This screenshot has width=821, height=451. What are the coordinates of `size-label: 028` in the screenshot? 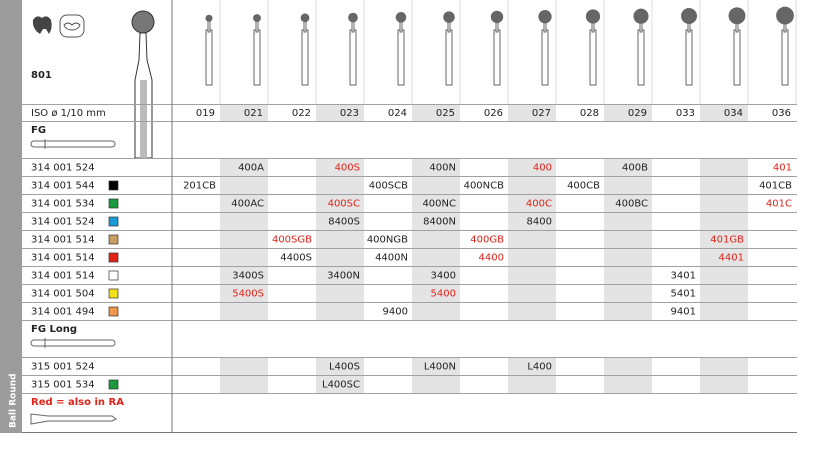 It's located at (589, 113).